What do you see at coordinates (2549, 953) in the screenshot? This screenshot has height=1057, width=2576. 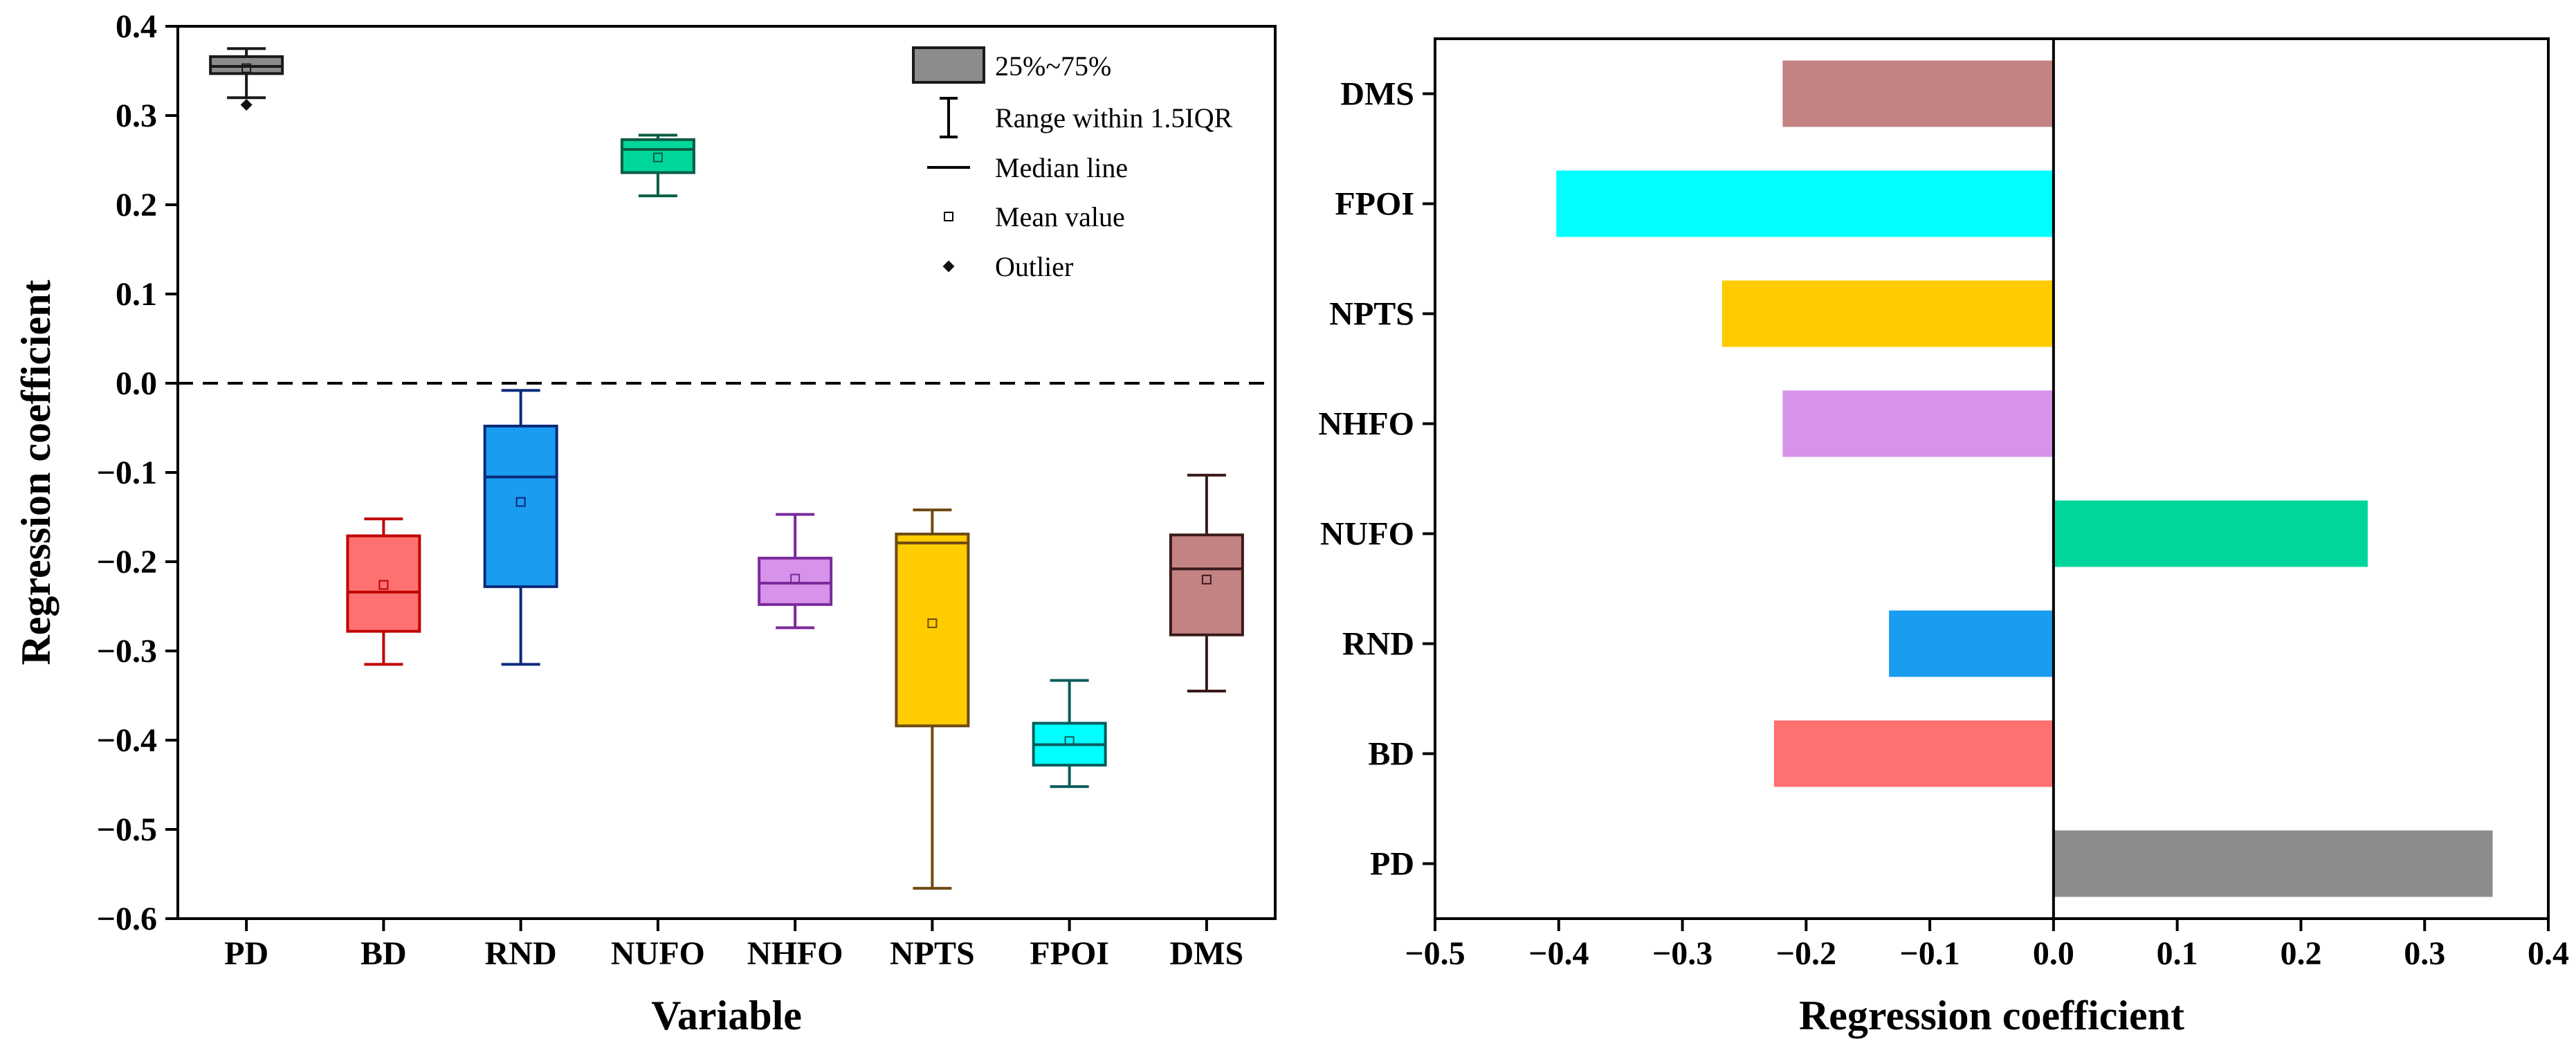 I see `x-tick-label: 0.4` at bounding box center [2549, 953].